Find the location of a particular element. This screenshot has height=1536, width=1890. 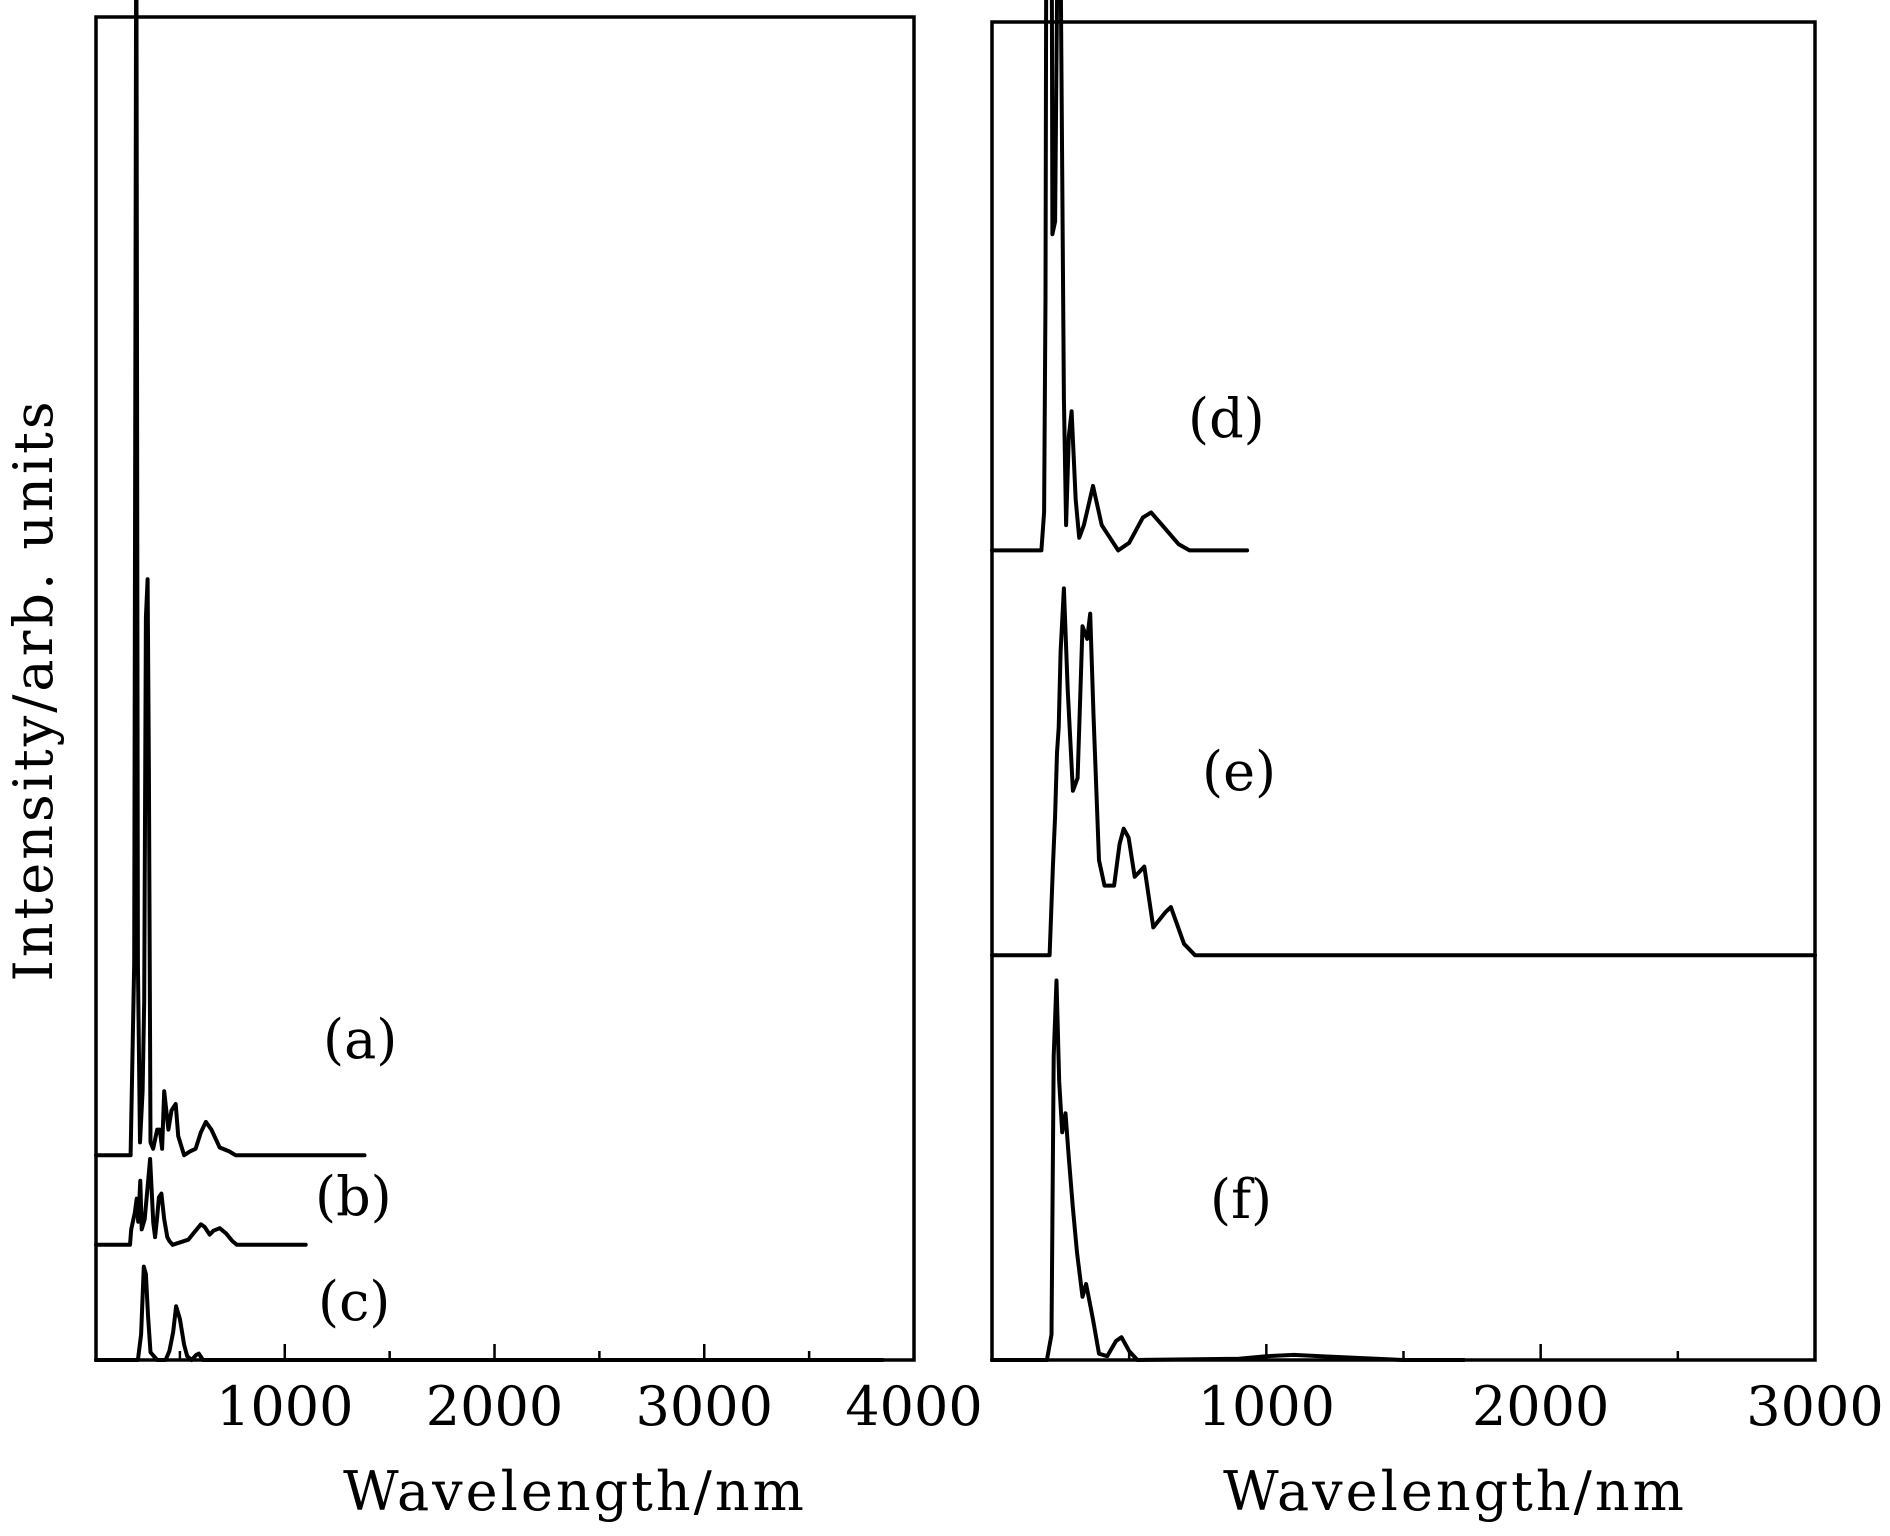

right-x-ticks: 1000 2000 3000 is located at coordinates (1505, 1391).